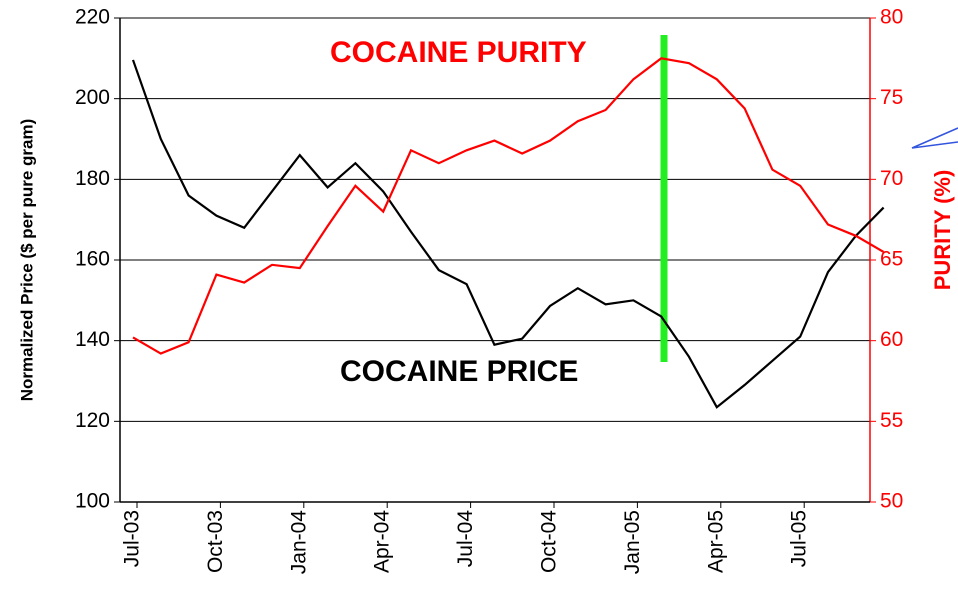  Describe the element at coordinates (92, 178) in the screenshot. I see `y-tick-label: 180` at that location.